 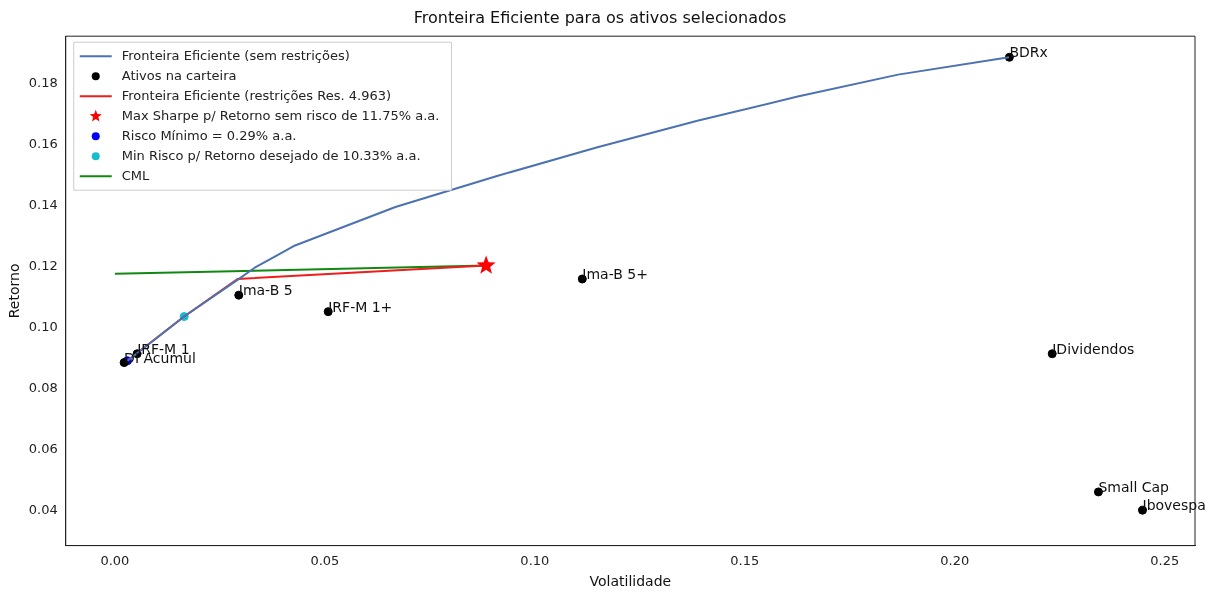 I want to click on x-tick-label: 0.25, so click(x=1165, y=560).